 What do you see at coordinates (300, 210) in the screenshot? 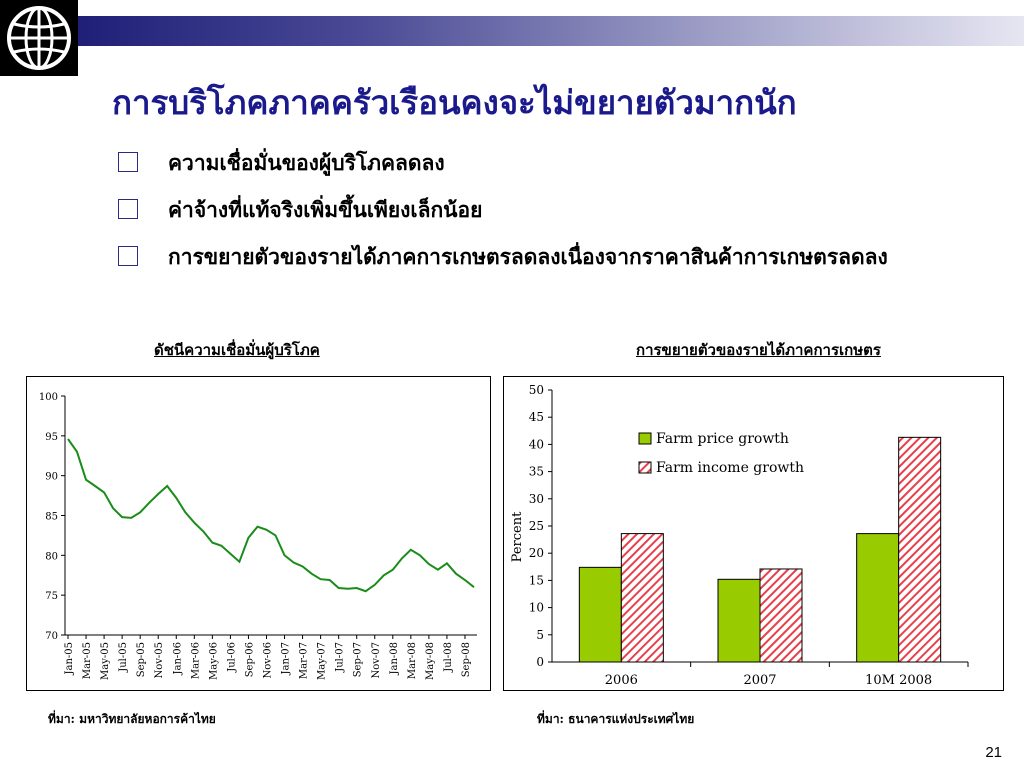
I see `bullet-item: ค่าจ้างที่แท้จริงเพิ่มขึ้นเพียงเล็กน้อย` at bounding box center [300, 210].